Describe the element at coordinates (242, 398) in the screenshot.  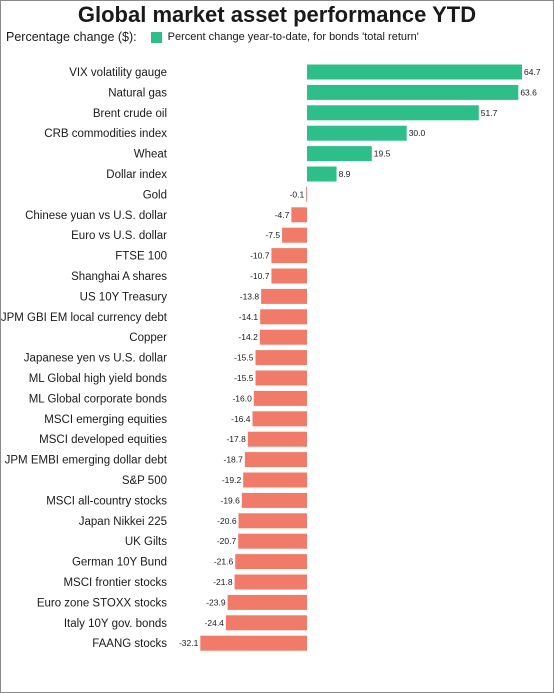
I see `value-label: -16.0` at that location.